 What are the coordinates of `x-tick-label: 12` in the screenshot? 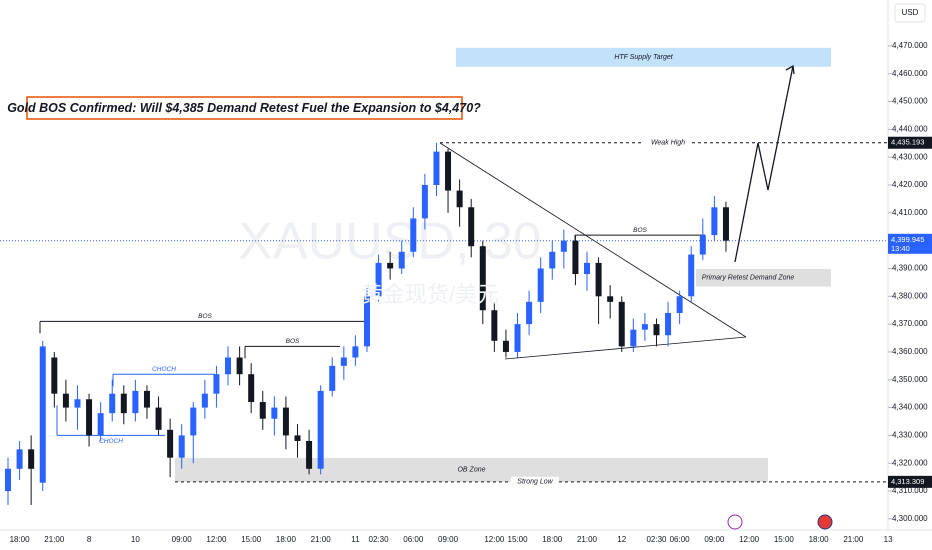 It's located at (621, 539).